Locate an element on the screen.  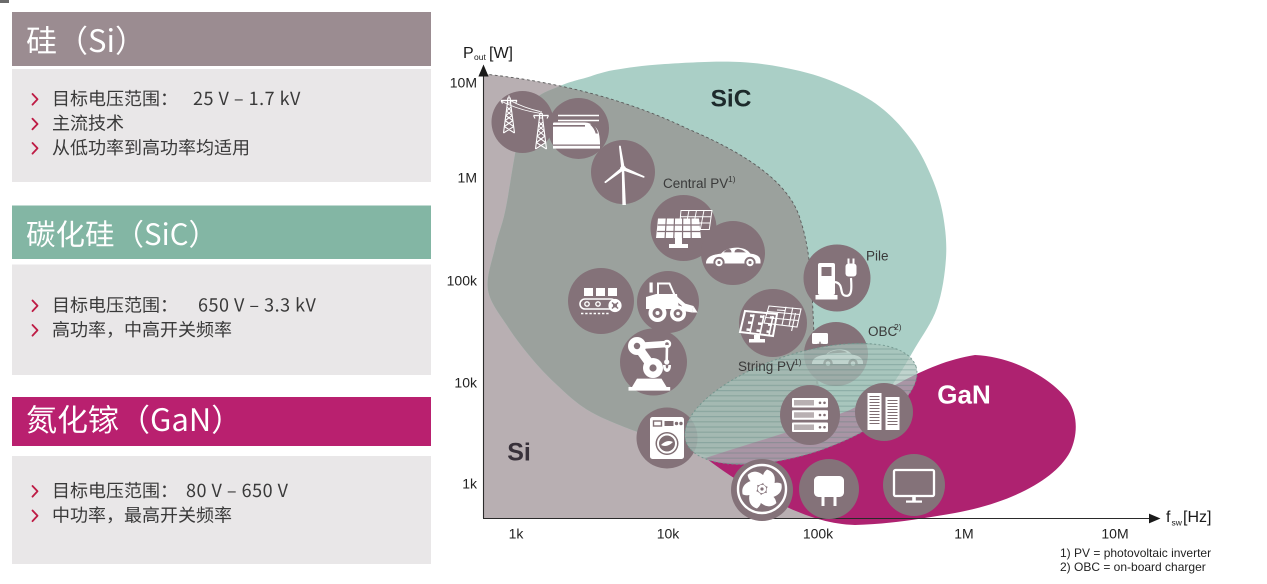
svg-text: Pile is located at coordinates (877, 256).